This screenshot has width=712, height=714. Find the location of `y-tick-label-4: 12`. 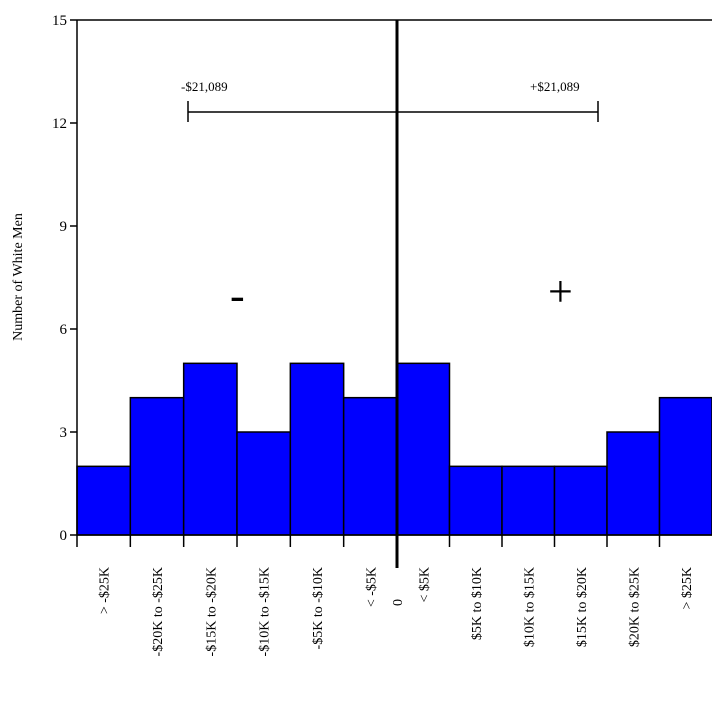

y-tick-label-4: 12 is located at coordinates (59, 124).